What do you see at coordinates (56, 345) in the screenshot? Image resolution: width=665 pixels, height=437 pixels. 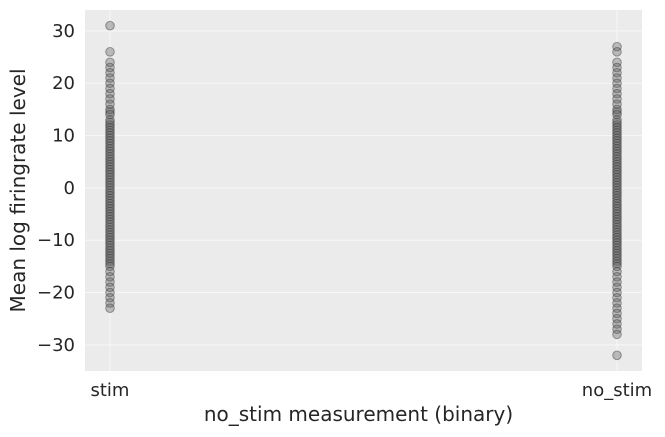 I see `y-tick-label: −30` at bounding box center [56, 345].